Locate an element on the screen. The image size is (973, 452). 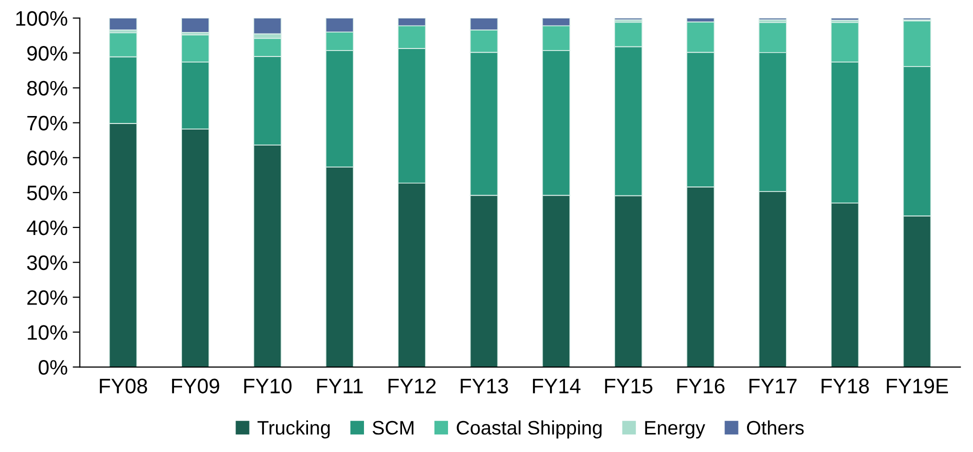
x-tick-label: FY19E is located at coordinates (917, 386).